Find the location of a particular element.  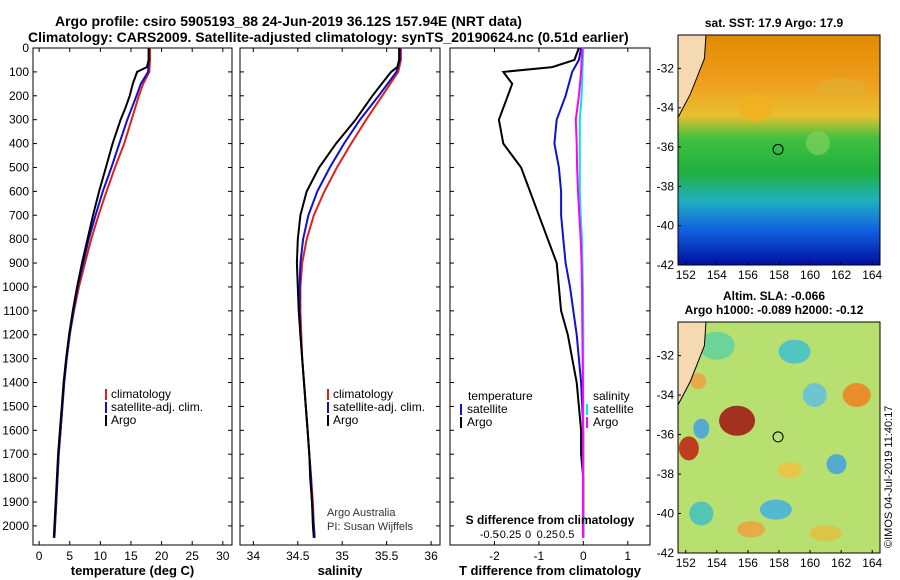

difference-legend-label: temperature is located at coordinates (500, 396).